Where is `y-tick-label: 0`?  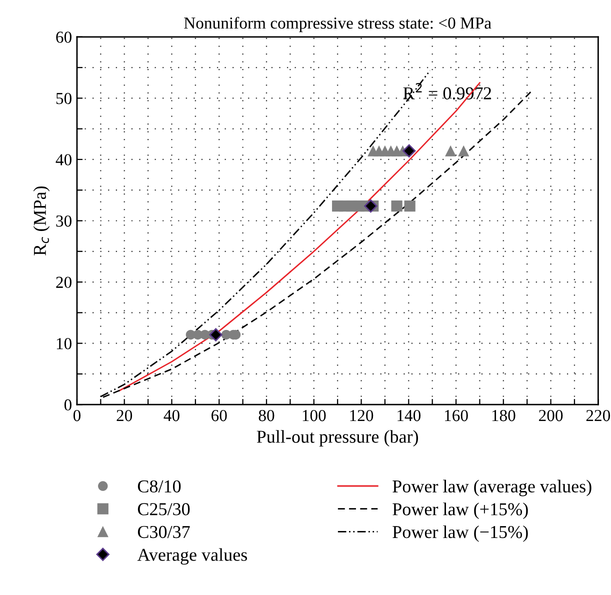 y-tick-label: 0 is located at coordinates (68, 405).